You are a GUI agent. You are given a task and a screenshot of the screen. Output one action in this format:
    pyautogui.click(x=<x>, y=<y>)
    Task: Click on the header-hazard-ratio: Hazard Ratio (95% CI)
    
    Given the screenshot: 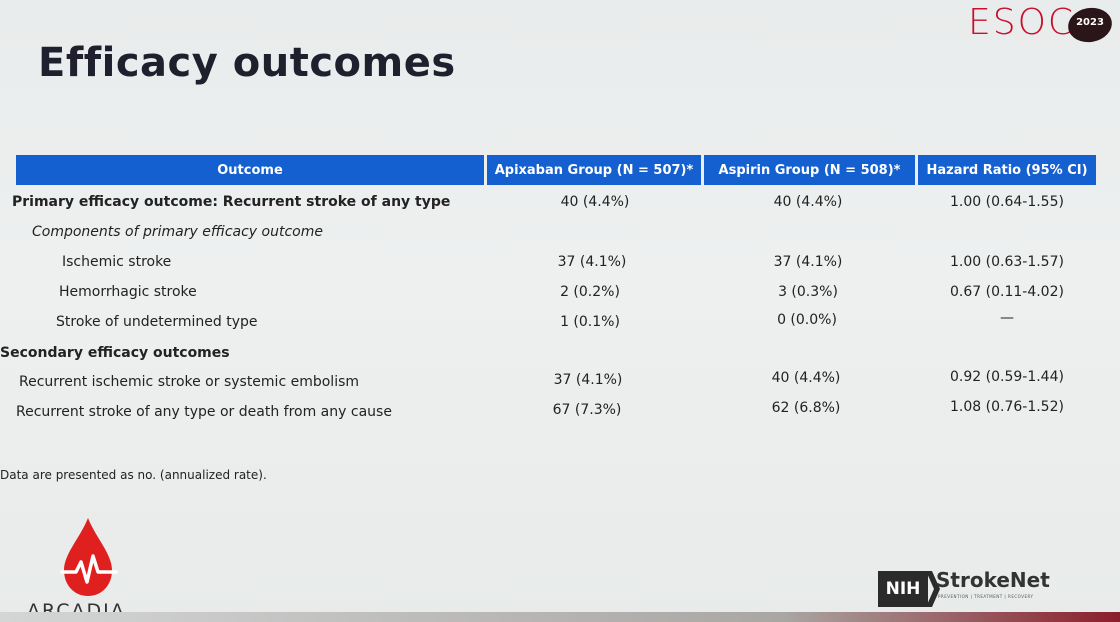 What is the action you would take?
    pyautogui.click(x=1007, y=170)
    